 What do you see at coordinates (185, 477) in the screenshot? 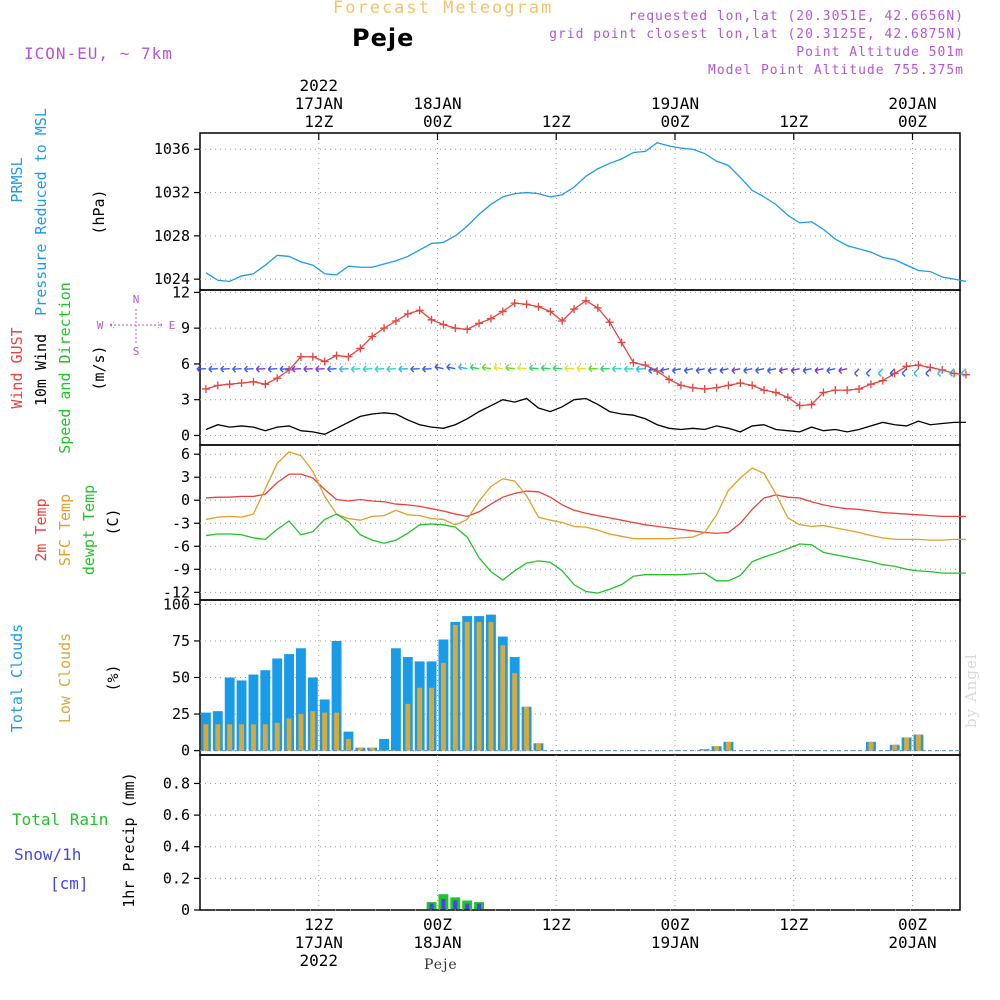
I see `temperature-ytick-label: 3` at bounding box center [185, 477].